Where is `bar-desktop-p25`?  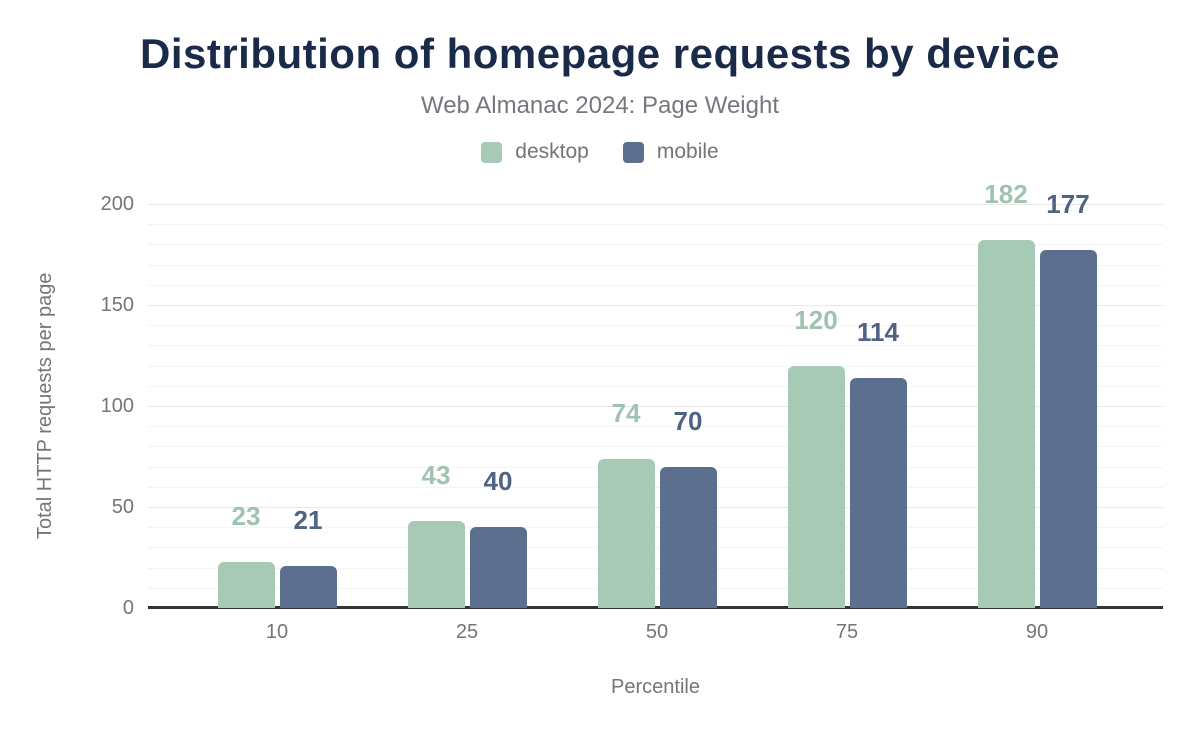
bar-desktop-p25 is located at coordinates (436, 564).